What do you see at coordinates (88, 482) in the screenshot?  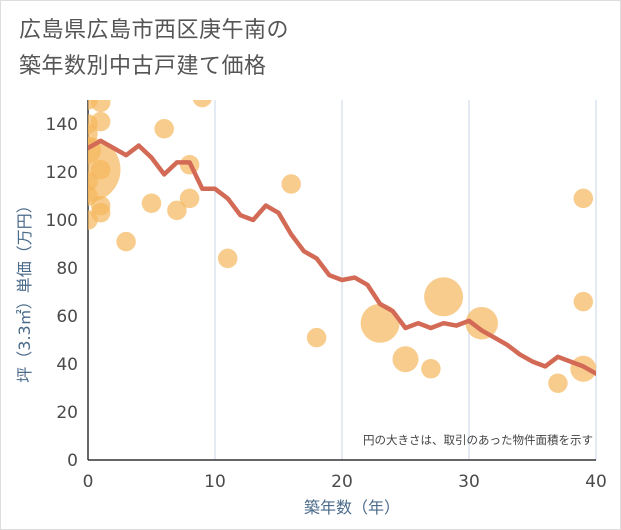 I see `x-tick-label: 0` at bounding box center [88, 482].